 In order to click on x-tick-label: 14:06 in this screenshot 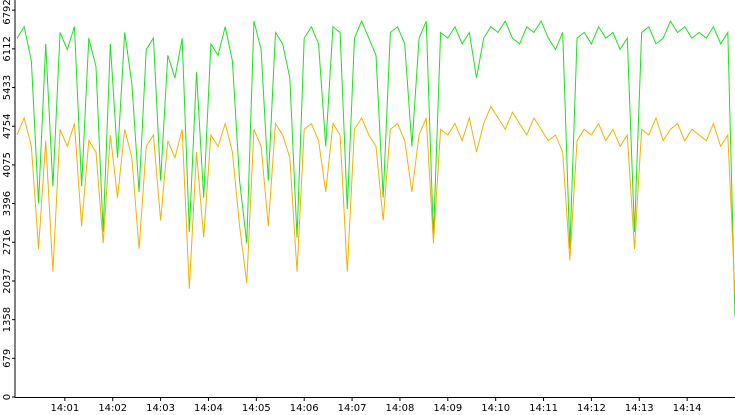, I will do `click(304, 408)`.